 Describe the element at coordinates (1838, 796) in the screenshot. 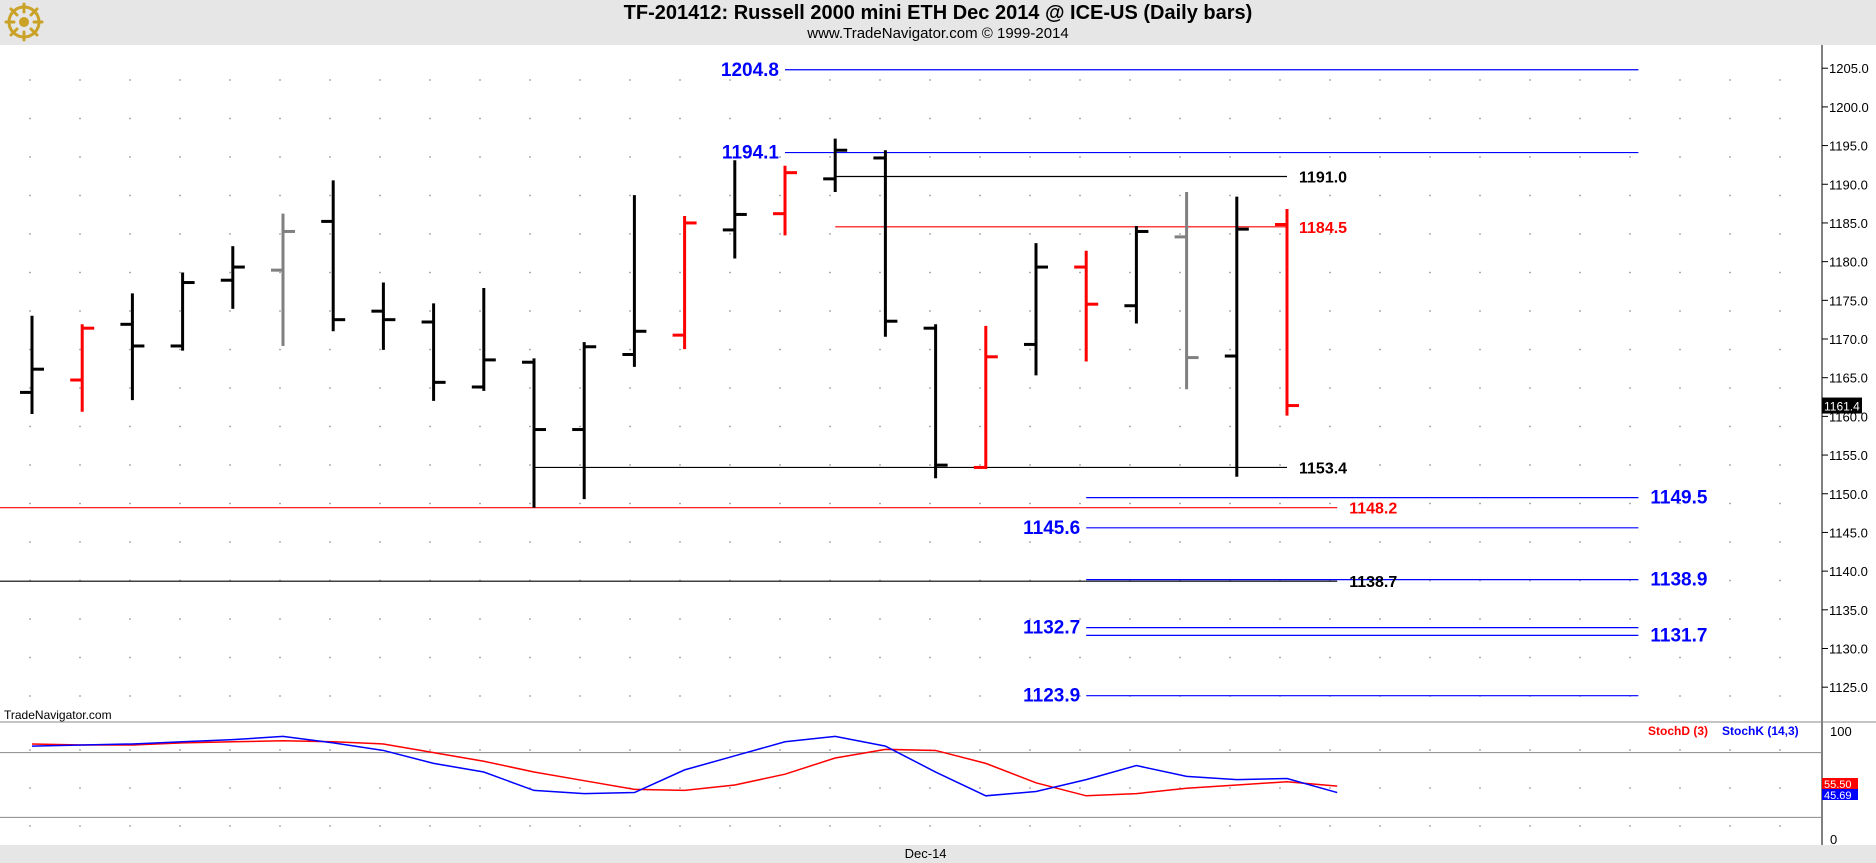

I see `stoch-value-label: 45.69` at that location.